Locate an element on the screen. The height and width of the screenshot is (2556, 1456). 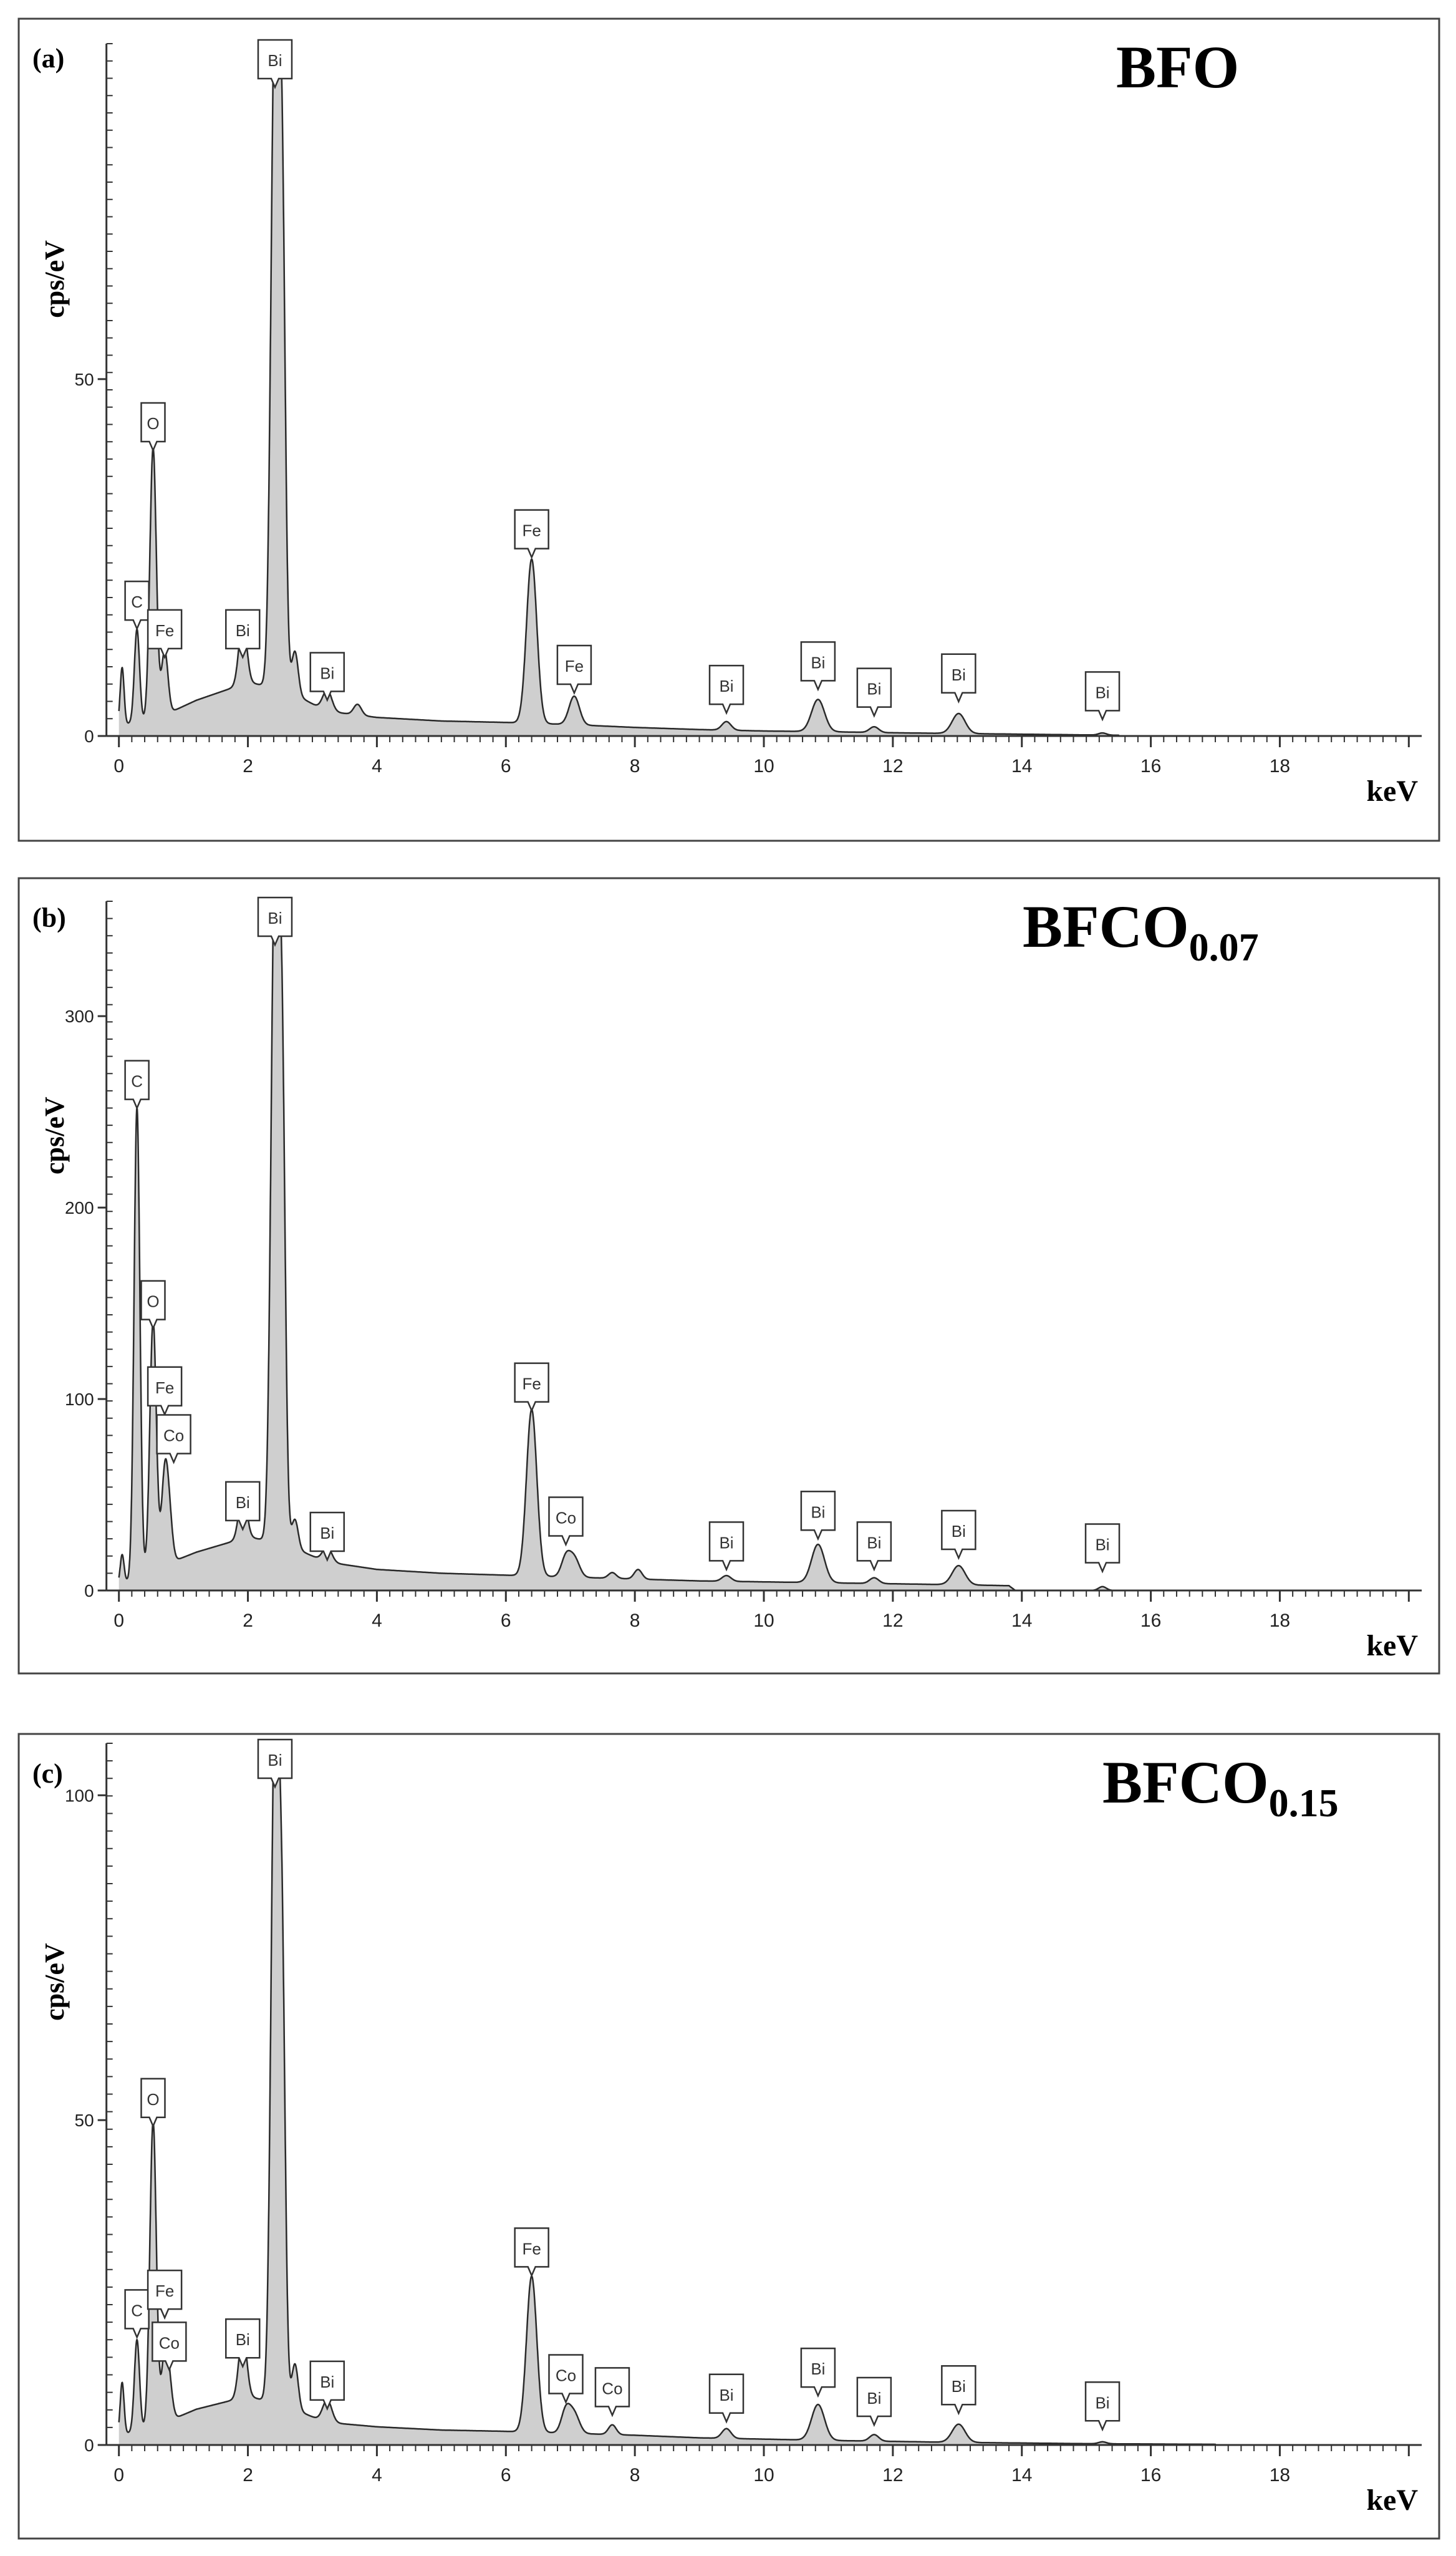
y-tick-label: 100 is located at coordinates (80, 1399).